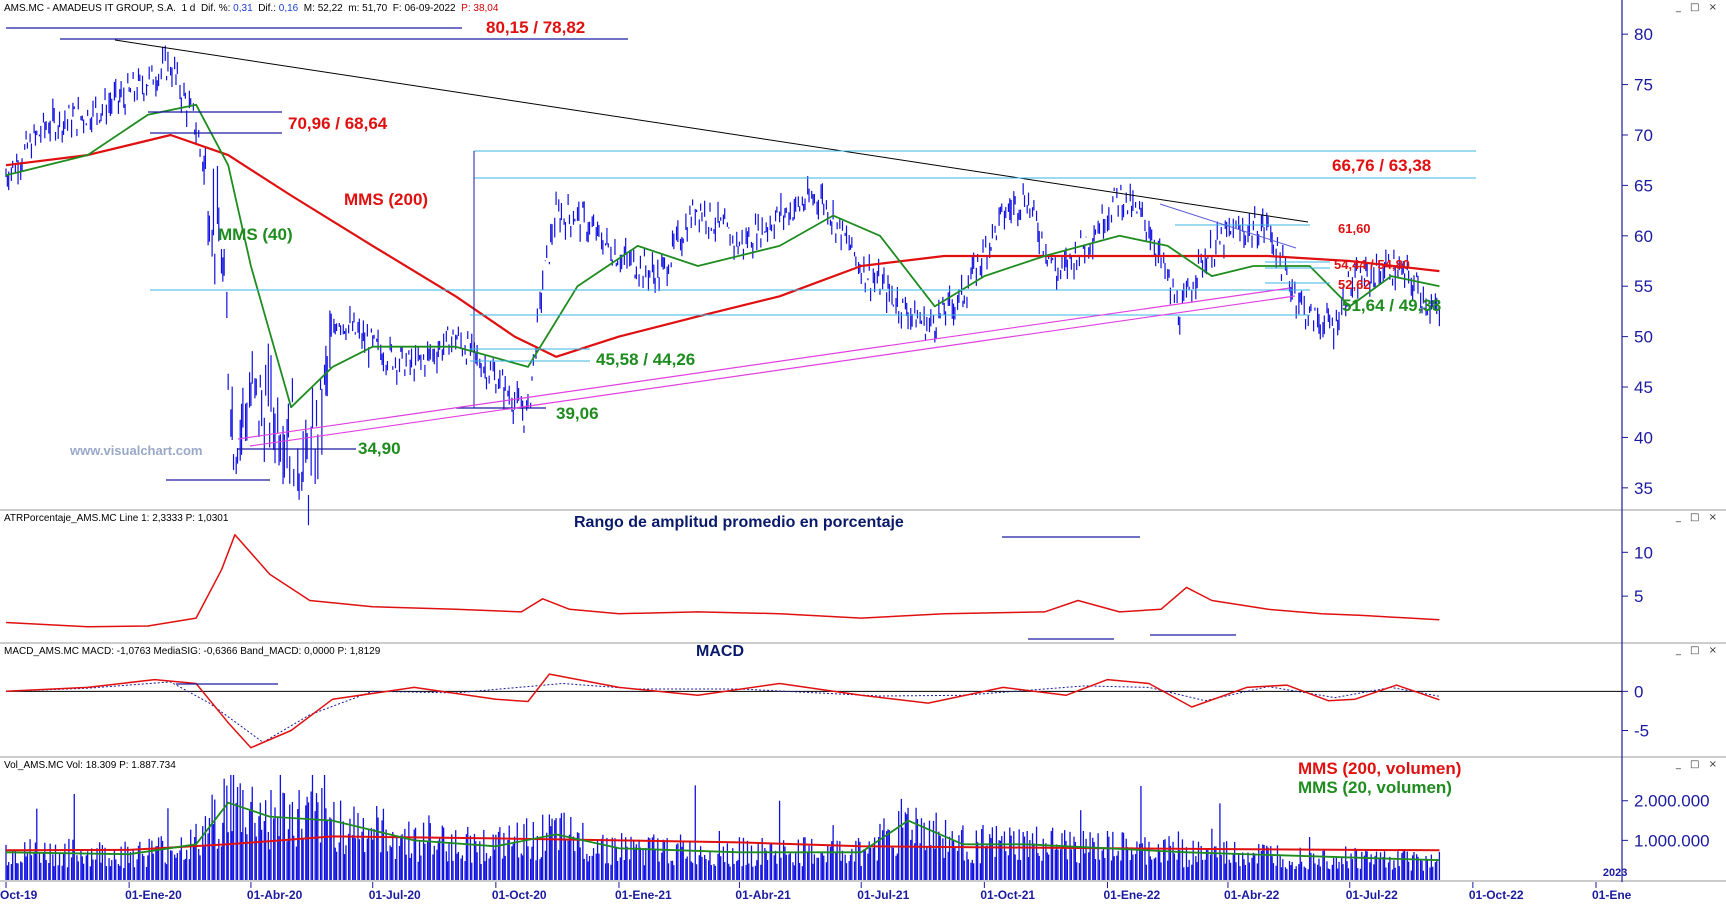 The image size is (1726, 907). What do you see at coordinates (153, 895) in the screenshot?
I see `x-tick-label: 01-Ene-20` at bounding box center [153, 895].